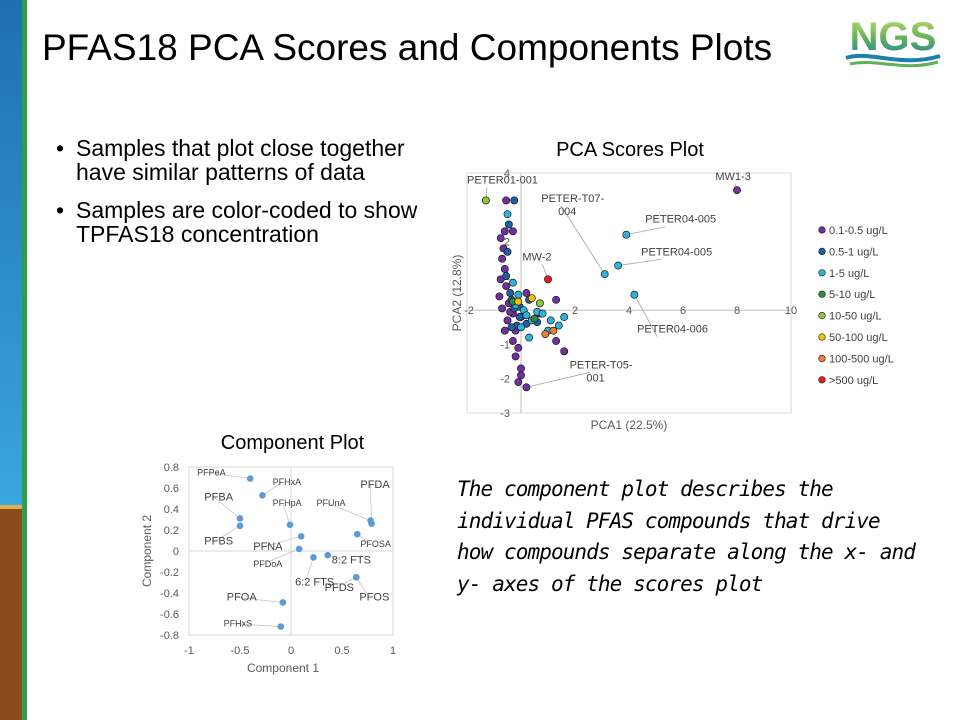 This screenshot has width=960, height=720. What do you see at coordinates (291, 651) in the screenshot?
I see `x-tick-label: 0` at bounding box center [291, 651].